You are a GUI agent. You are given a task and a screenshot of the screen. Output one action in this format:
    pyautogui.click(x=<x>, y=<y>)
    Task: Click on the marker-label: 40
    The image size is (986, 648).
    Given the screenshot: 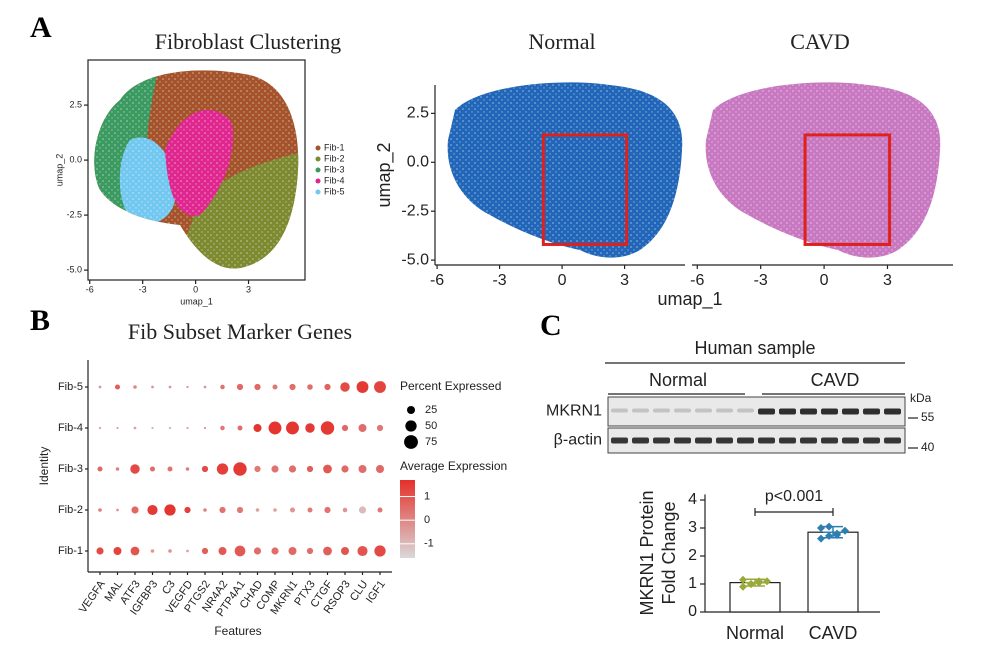 What is the action you would take?
    pyautogui.click(x=928, y=447)
    